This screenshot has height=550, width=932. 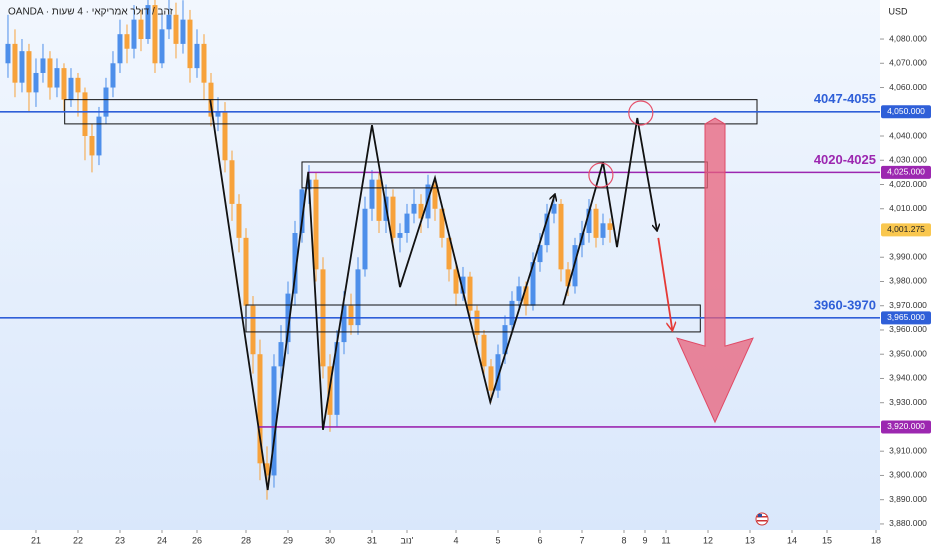 What do you see at coordinates (715, 270) in the screenshot?
I see `big-down-arrow` at bounding box center [715, 270].